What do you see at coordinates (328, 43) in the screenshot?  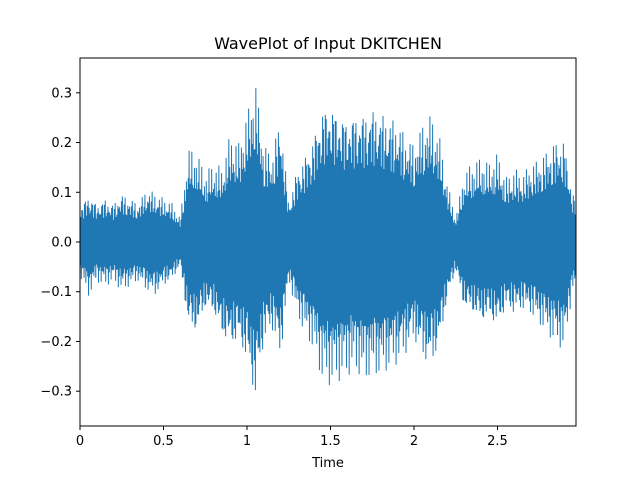 I see `chart-title: WavePlot of Input DKITCHEN` at bounding box center [328, 43].